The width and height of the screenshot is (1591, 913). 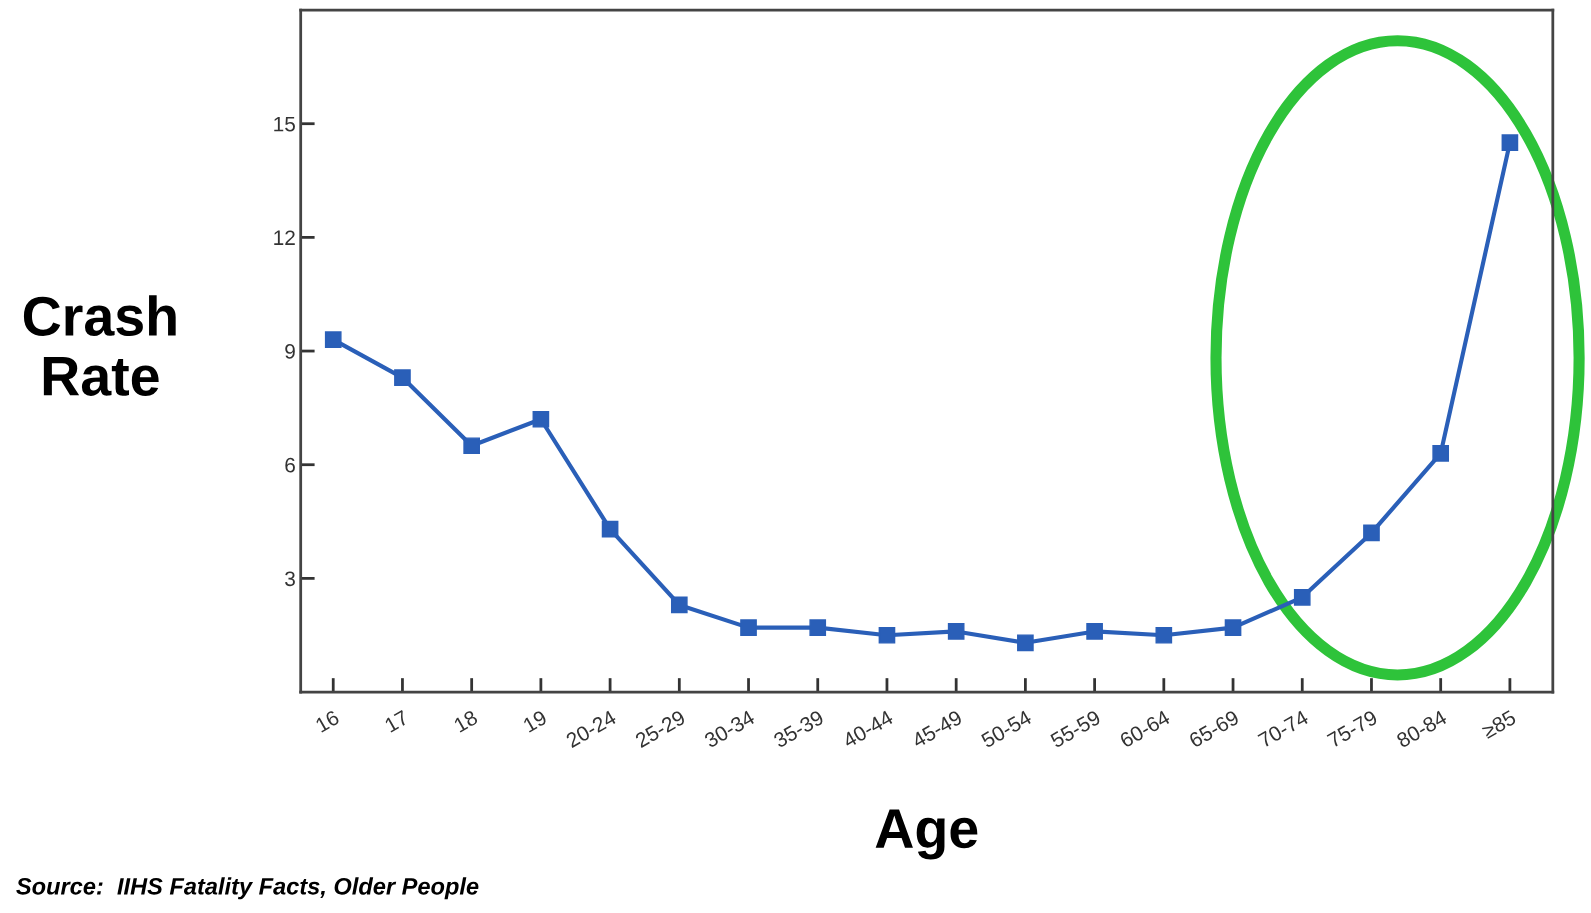 I want to click on y-tick-label: 12, so click(x=284, y=237).